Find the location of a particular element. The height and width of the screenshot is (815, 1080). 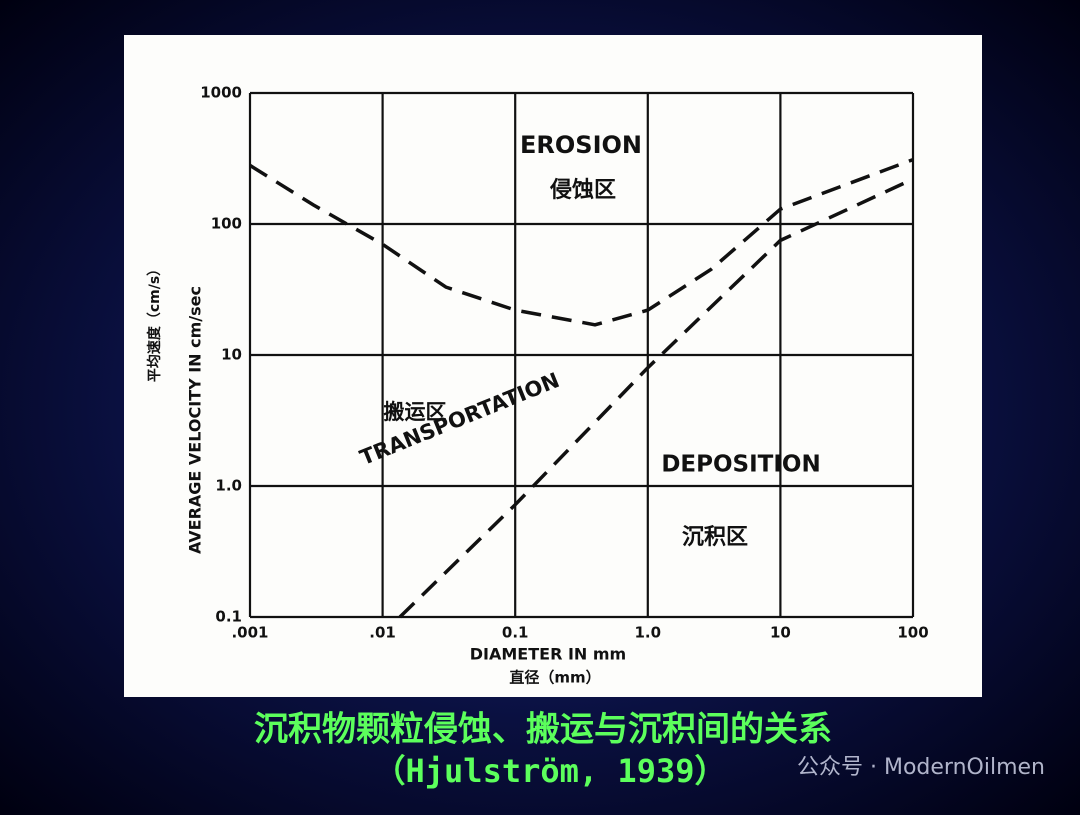

watermark: 公众号 · ModernOilmen is located at coordinates (921, 767).